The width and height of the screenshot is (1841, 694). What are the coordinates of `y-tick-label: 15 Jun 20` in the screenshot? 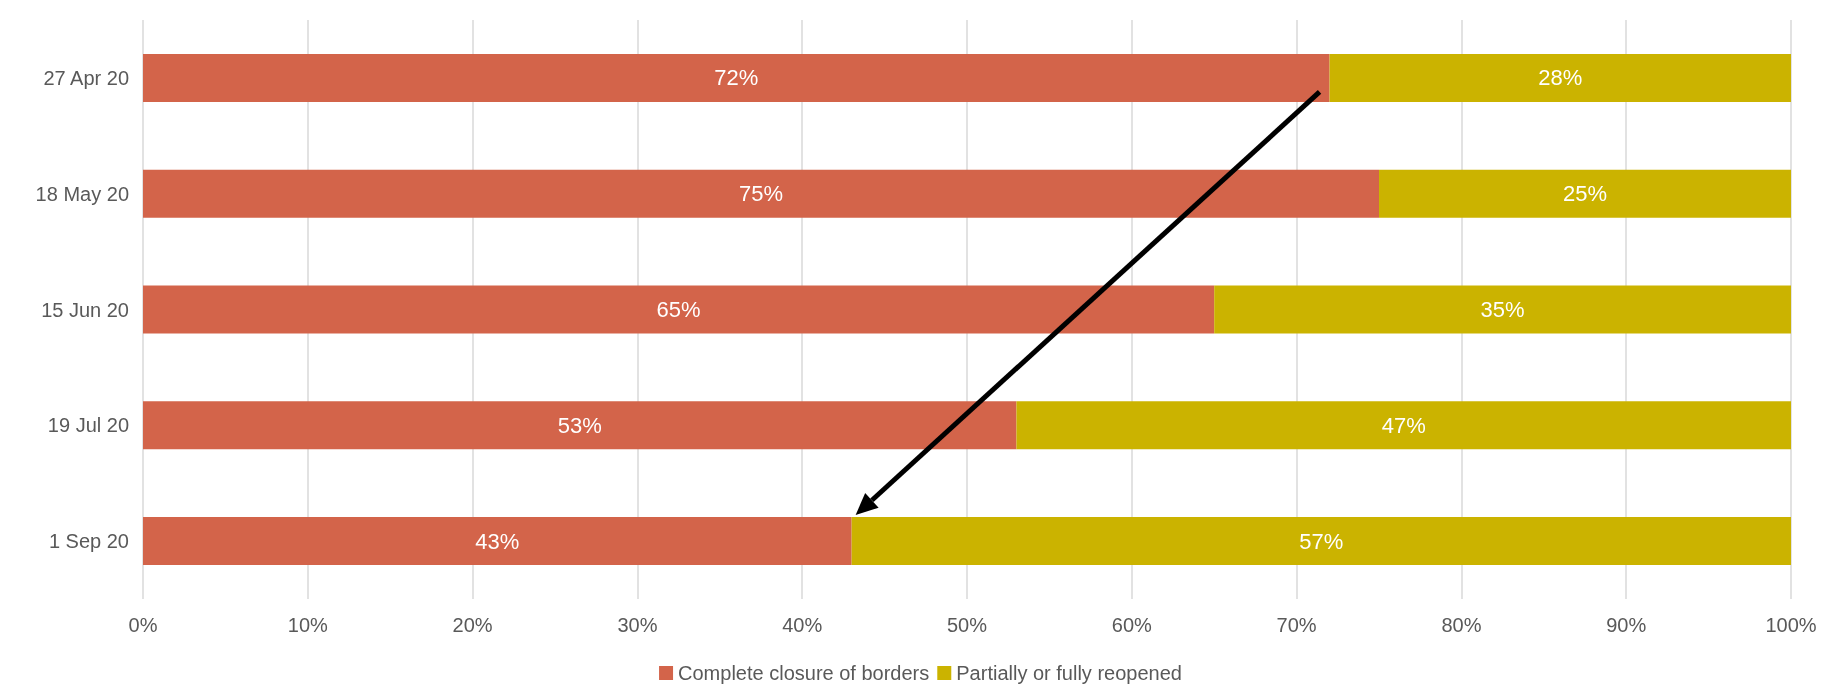 It's located at (85, 309).